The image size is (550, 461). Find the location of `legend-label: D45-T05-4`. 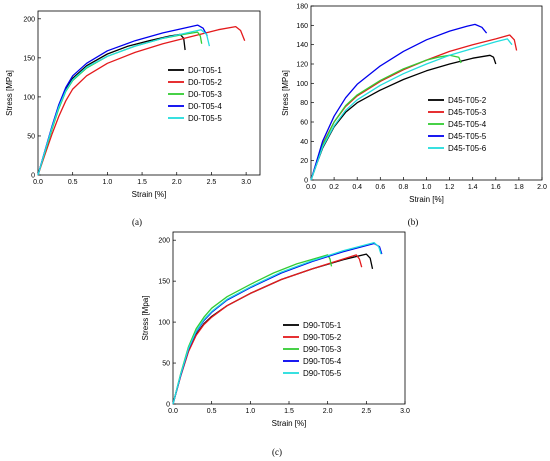

legend-label: D45-T05-4 is located at coordinates (467, 124).